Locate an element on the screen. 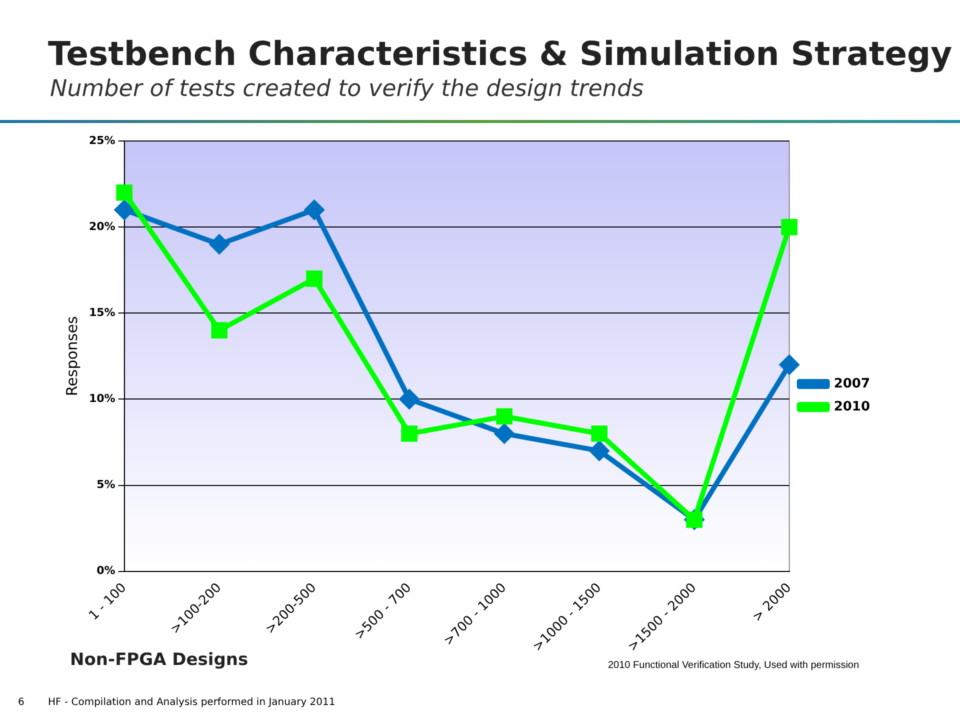 The image size is (960, 720). legend-label: 2007 is located at coordinates (852, 384).